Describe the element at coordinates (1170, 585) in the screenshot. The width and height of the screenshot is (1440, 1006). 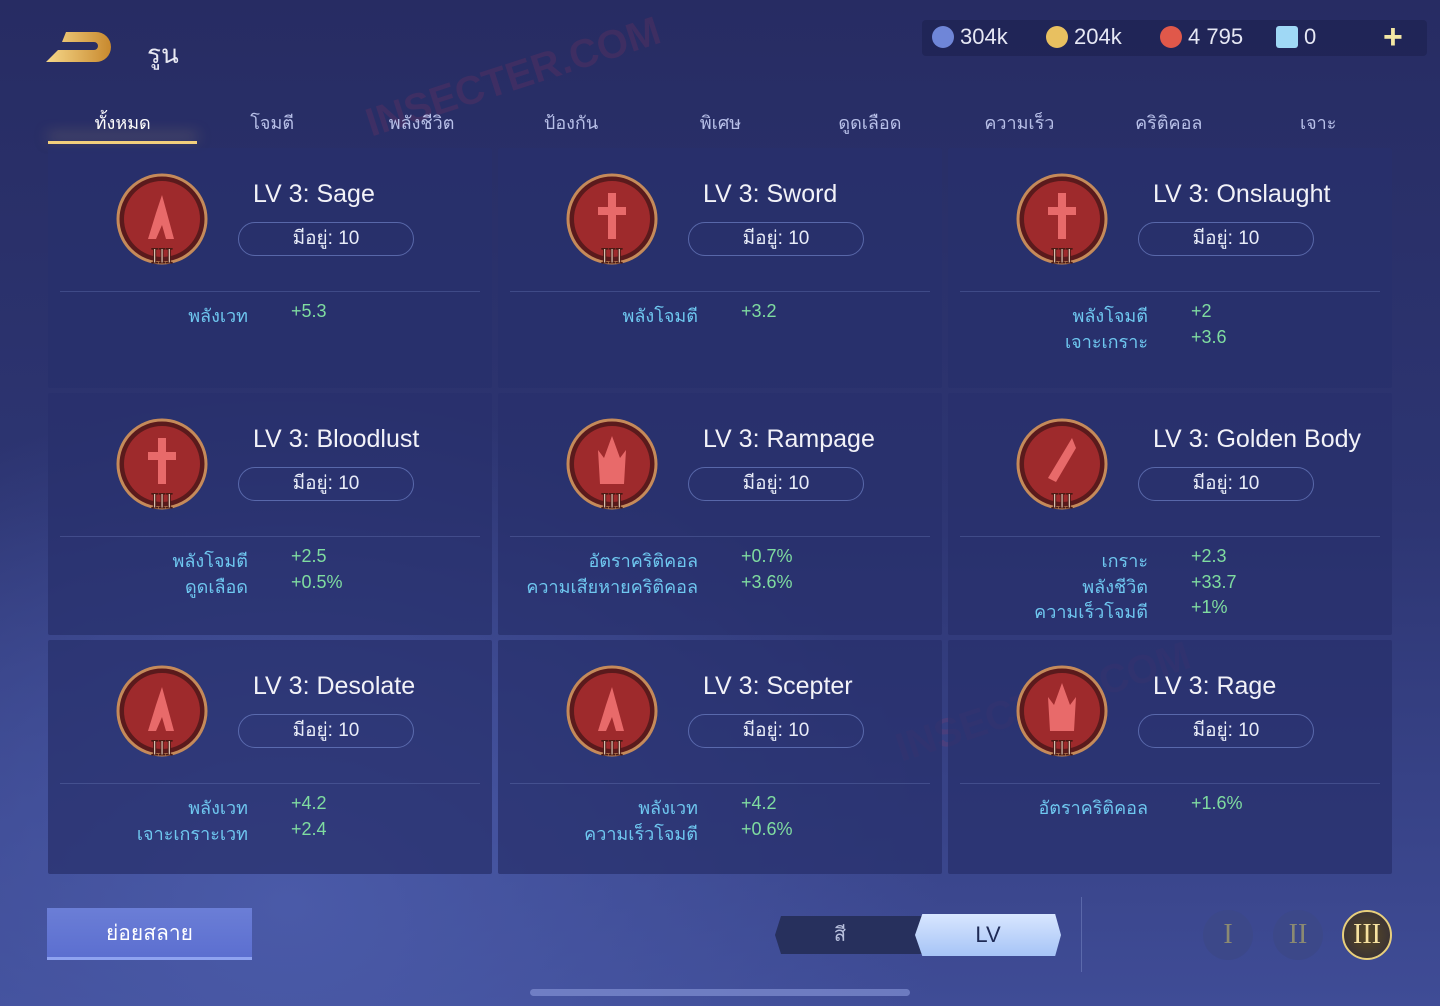
I see `stat-row: พลังชีวิต +33.7` at that location.